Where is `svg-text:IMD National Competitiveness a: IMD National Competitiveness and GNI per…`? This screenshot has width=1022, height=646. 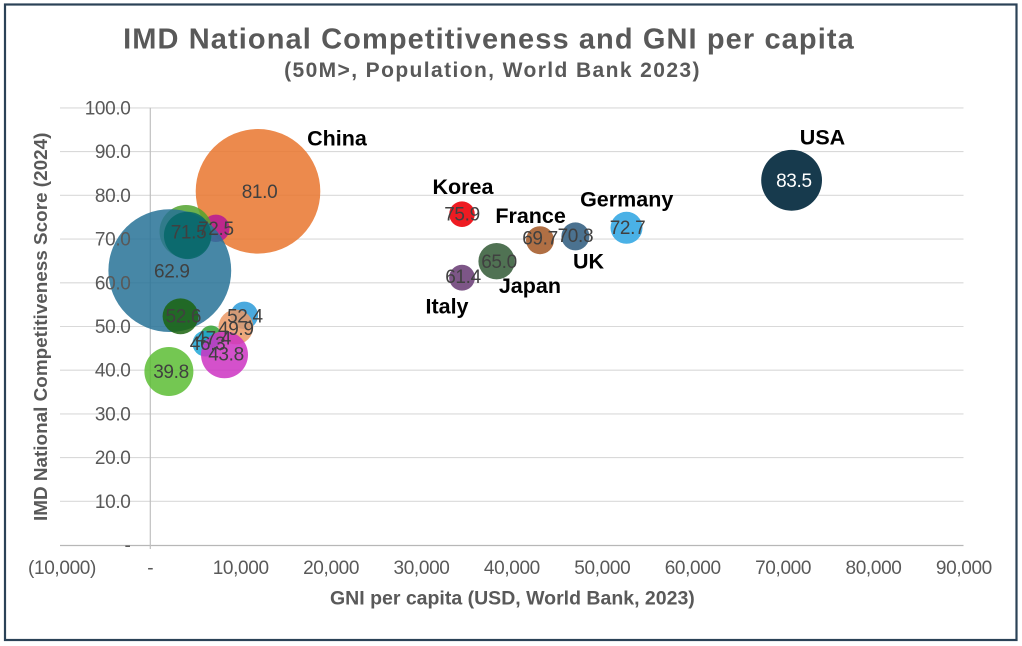
svg-text:IMD National Competitiveness a: IMD National Competitiveness and GNI per… is located at coordinates (489, 40).